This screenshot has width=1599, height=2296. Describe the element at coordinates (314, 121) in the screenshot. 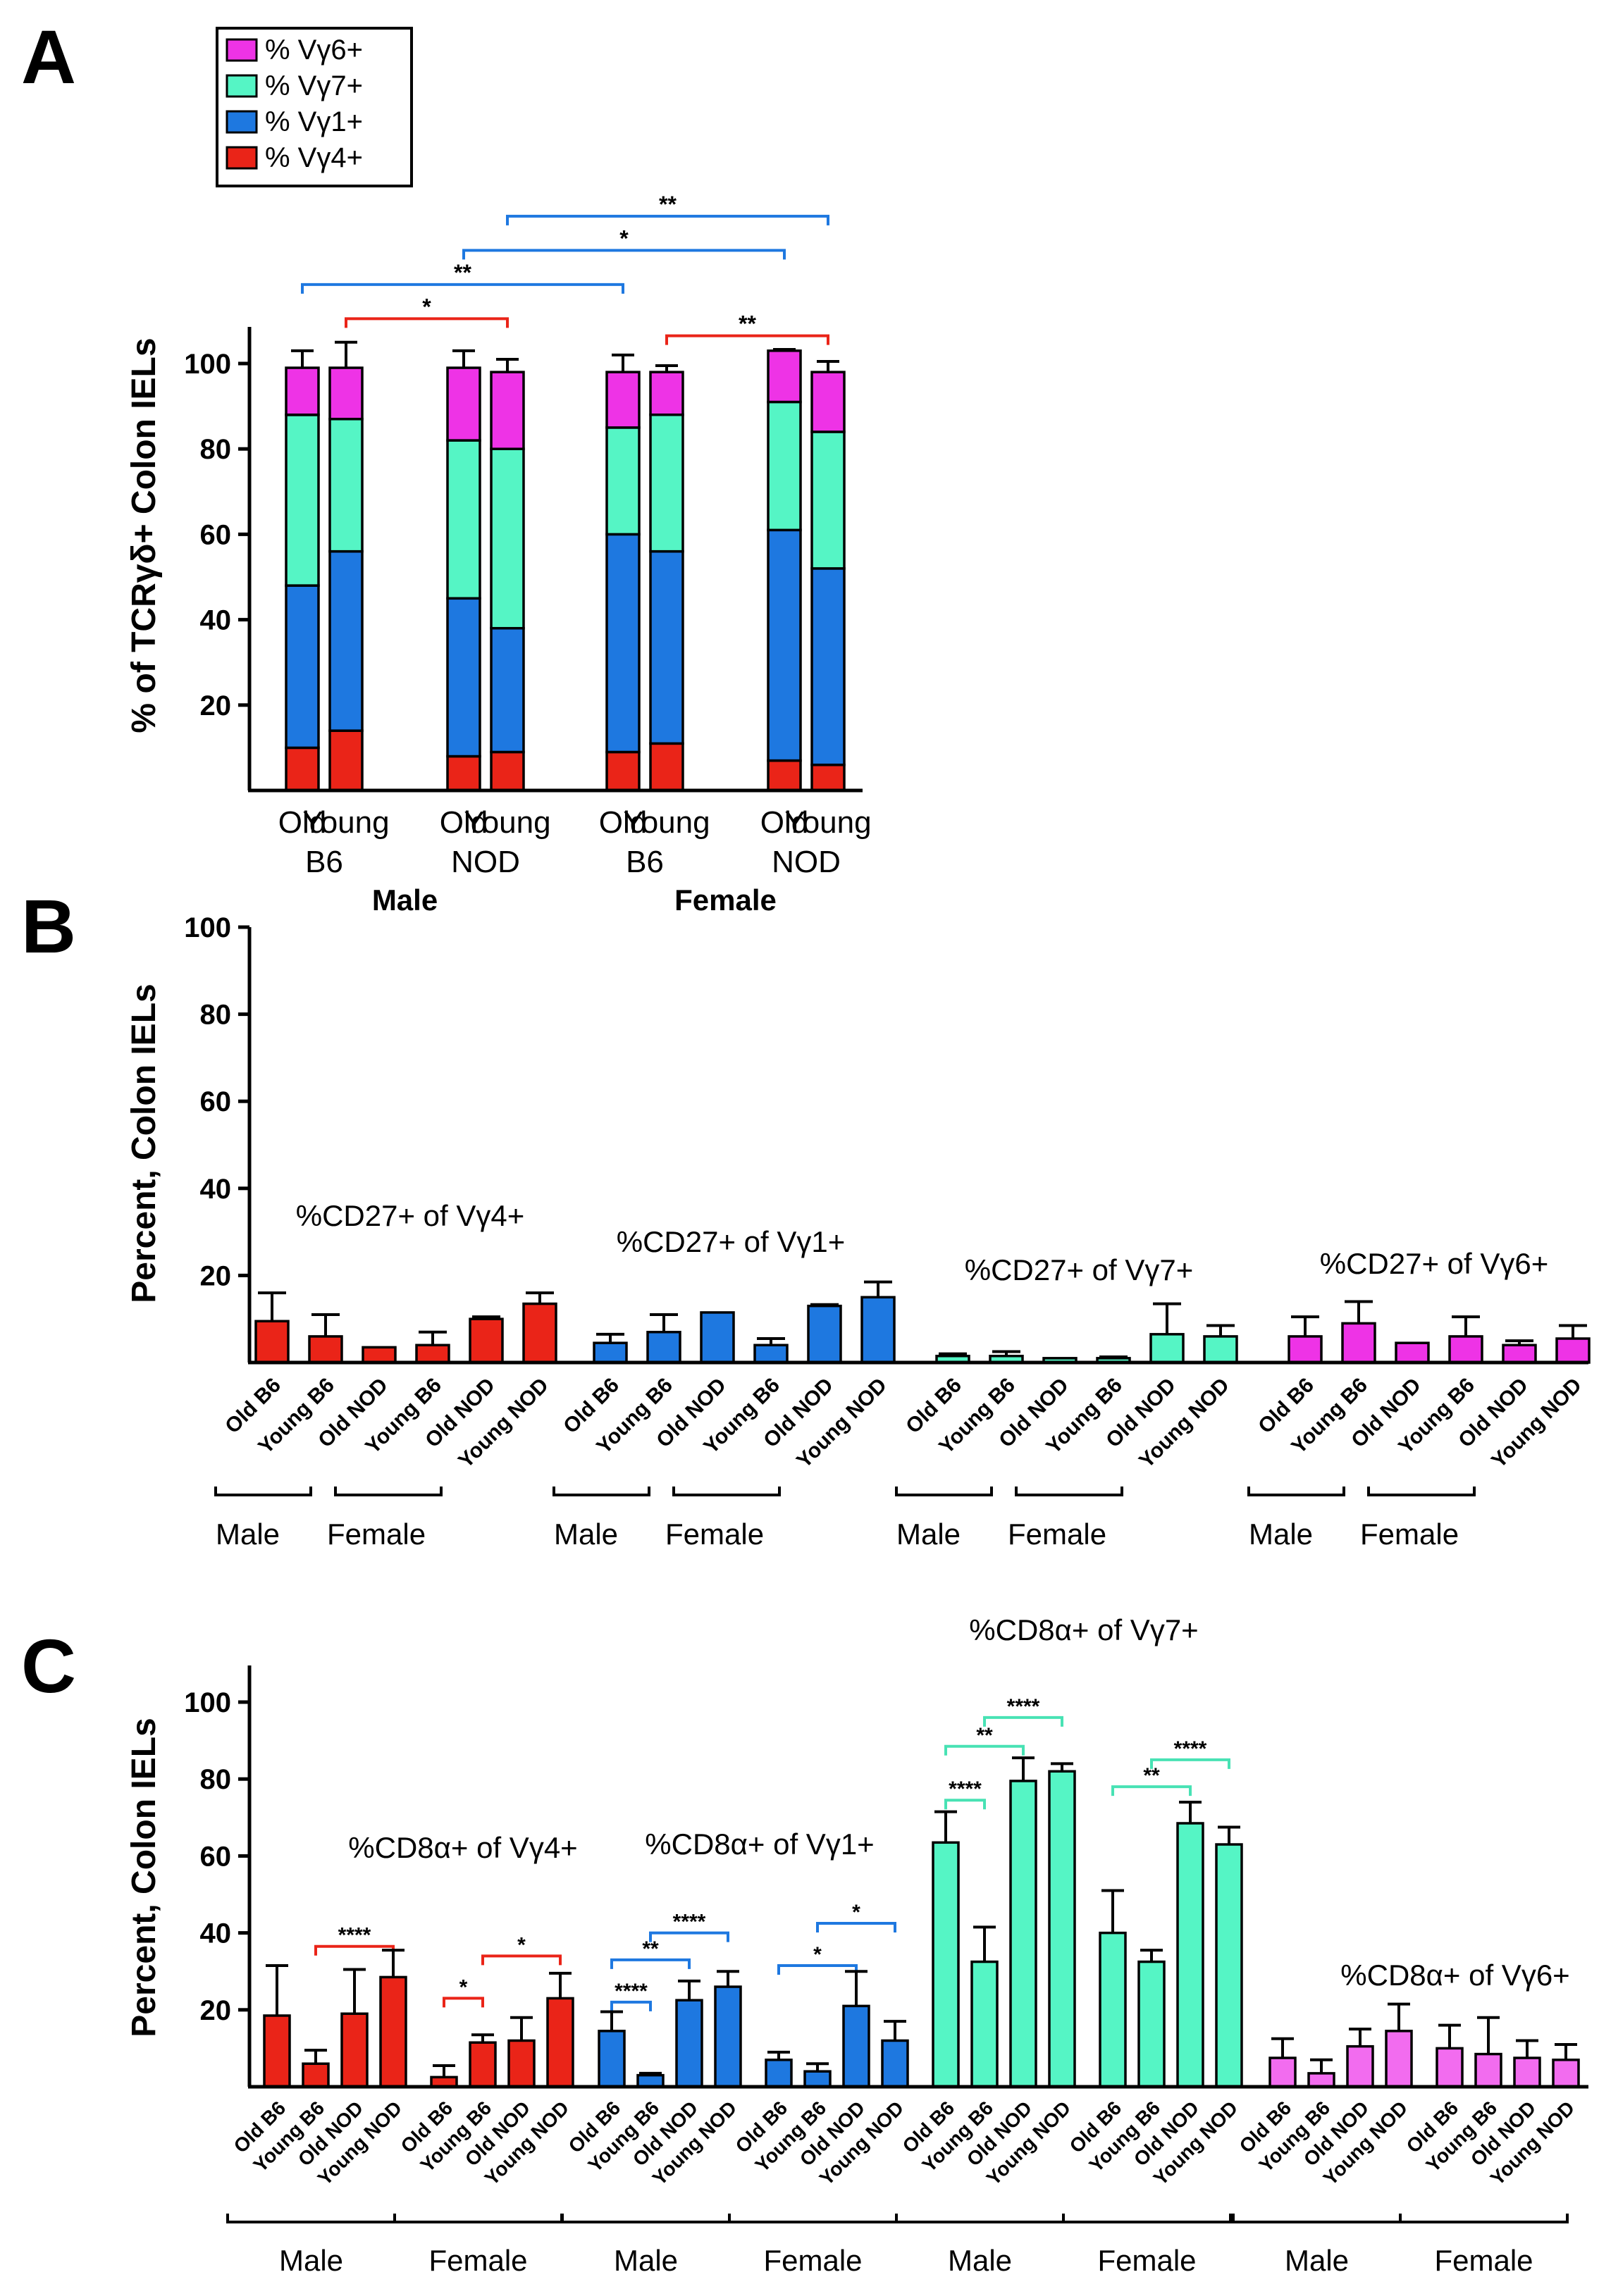

I see `legend-label-vg1: % Vγ1+` at that location.